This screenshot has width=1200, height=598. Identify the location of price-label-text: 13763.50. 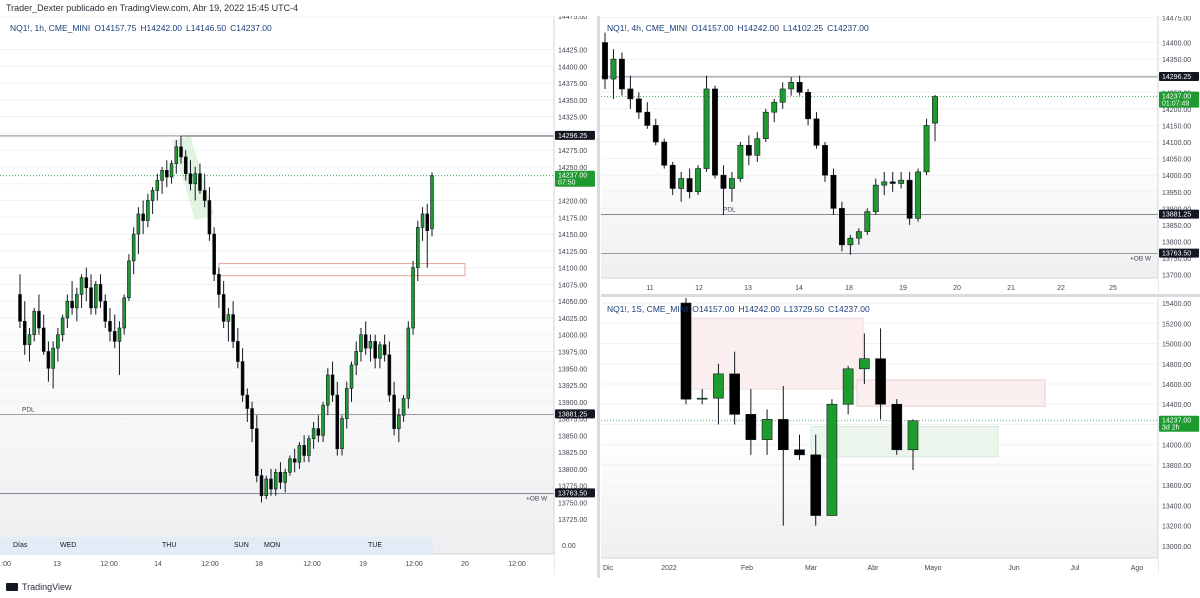
(572, 493).